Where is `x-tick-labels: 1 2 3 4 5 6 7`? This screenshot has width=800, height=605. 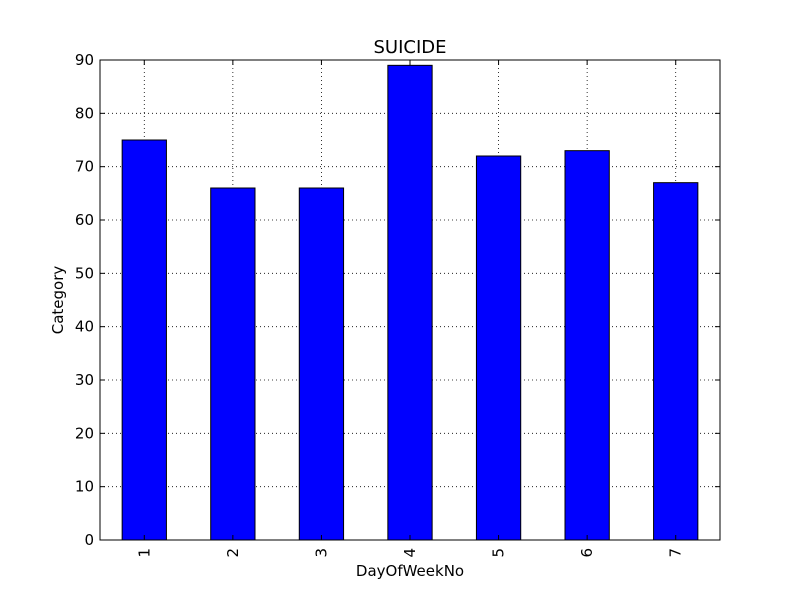 x-tick-labels: 1 2 3 4 5 6 7 is located at coordinates (409, 553).